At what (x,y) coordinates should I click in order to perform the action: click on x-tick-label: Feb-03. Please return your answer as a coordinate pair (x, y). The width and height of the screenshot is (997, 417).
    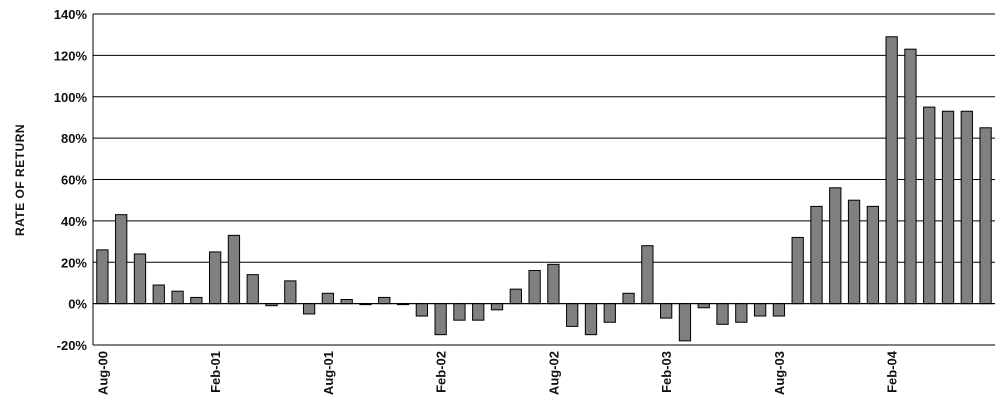
    Looking at the image, I should click on (666, 372).